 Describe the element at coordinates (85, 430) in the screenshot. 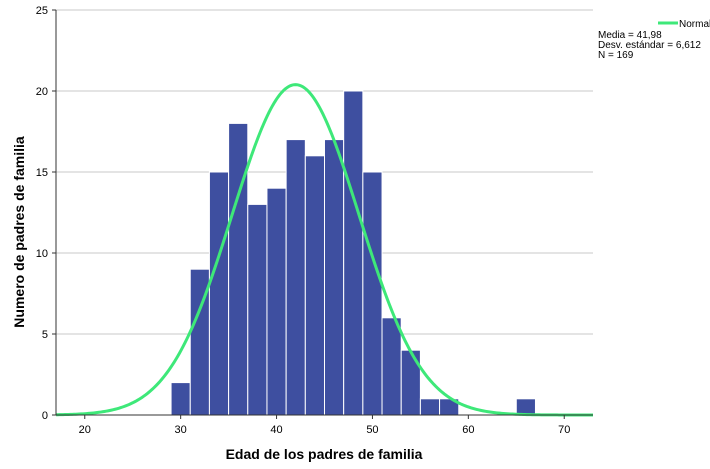

I see `x-tick-label-20: 20` at that location.